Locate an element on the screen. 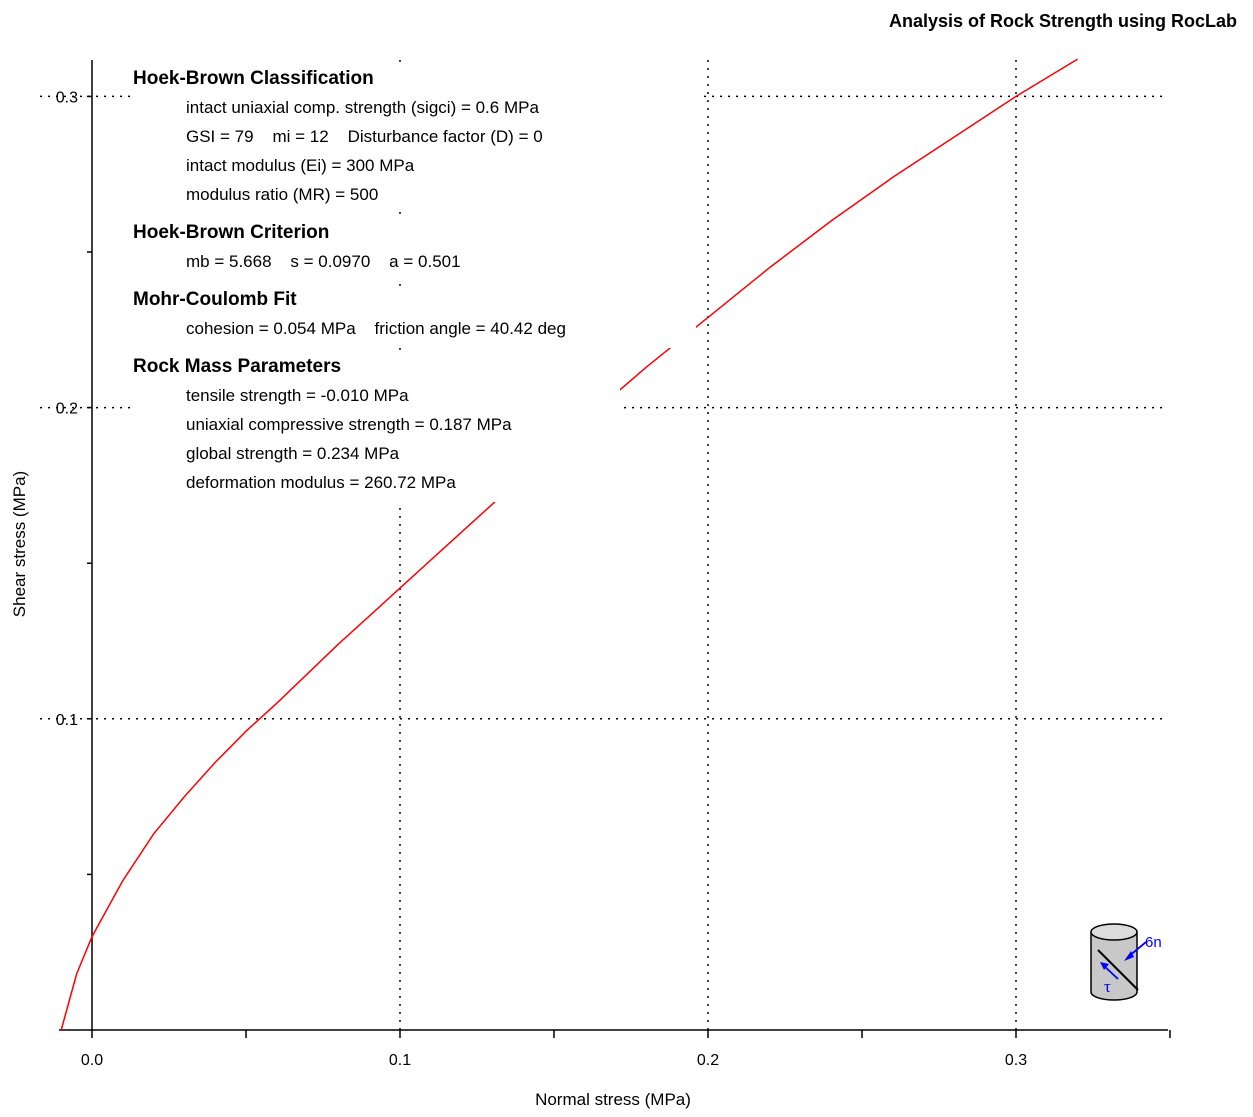  y-axis-label: Shear stress (MPa) is located at coordinates (19, 544).